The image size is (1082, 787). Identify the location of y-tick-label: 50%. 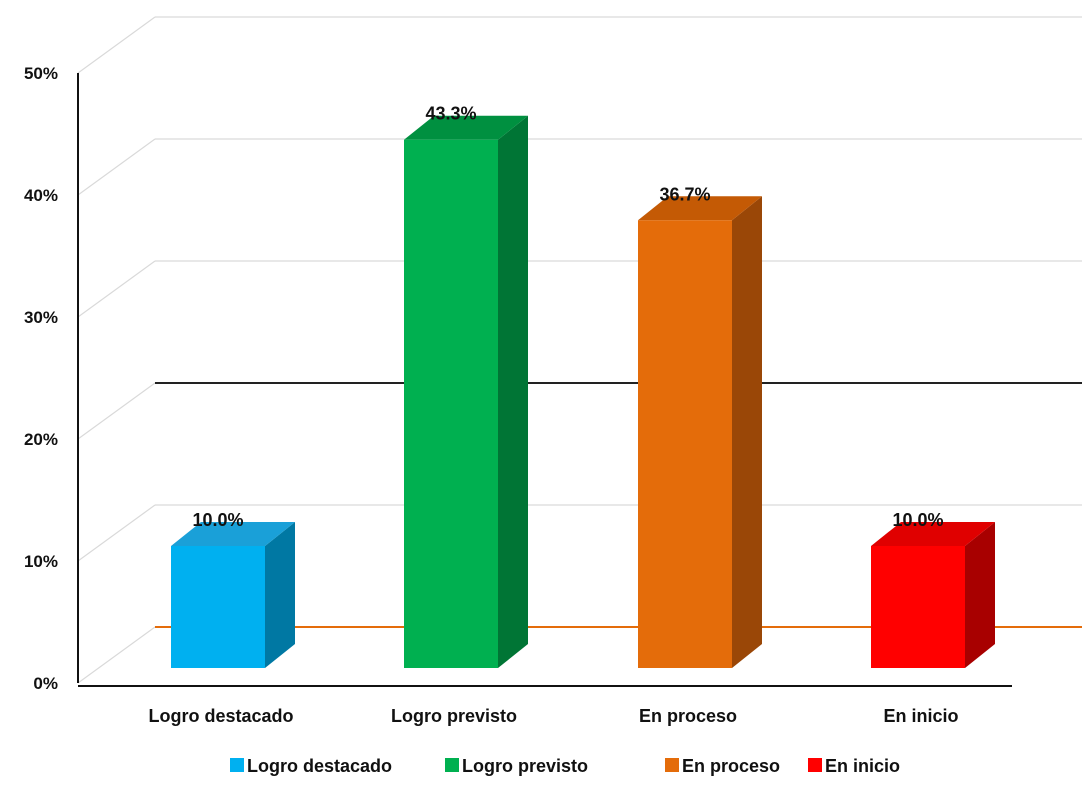
(41, 73).